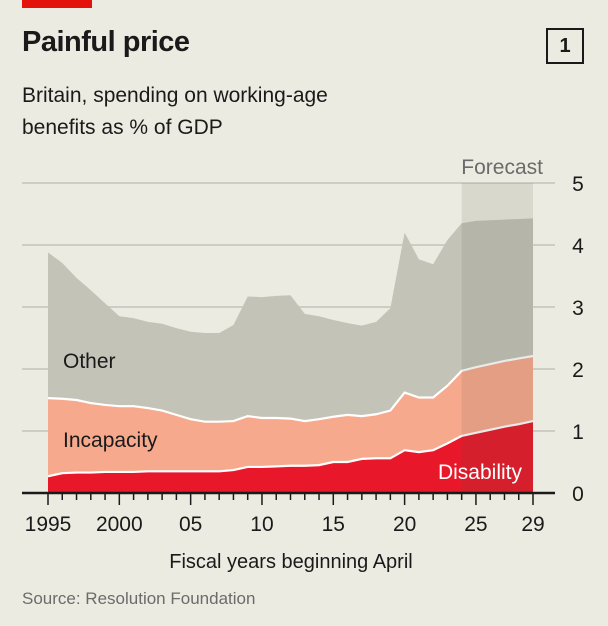  I want to click on y-tick-label: 1, so click(578, 432).